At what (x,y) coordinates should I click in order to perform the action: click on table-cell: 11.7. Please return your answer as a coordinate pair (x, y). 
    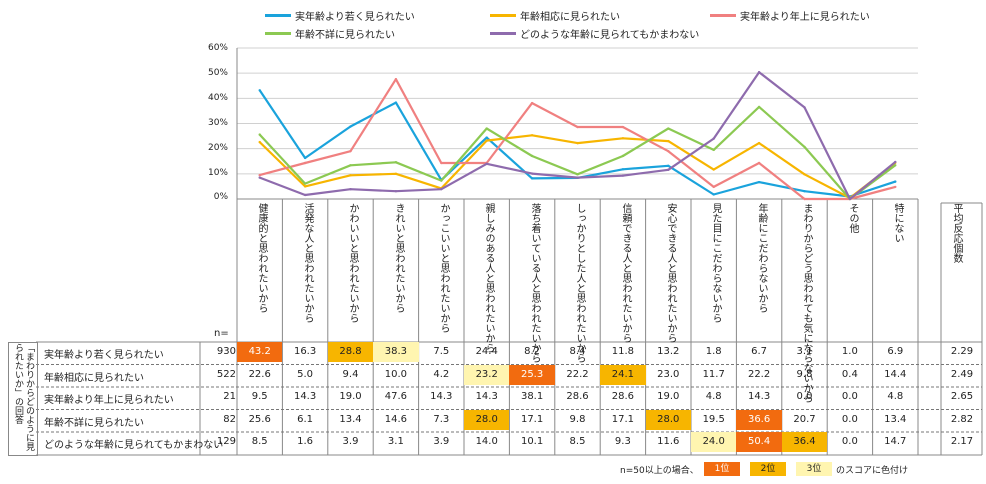
    Looking at the image, I should click on (713, 374).